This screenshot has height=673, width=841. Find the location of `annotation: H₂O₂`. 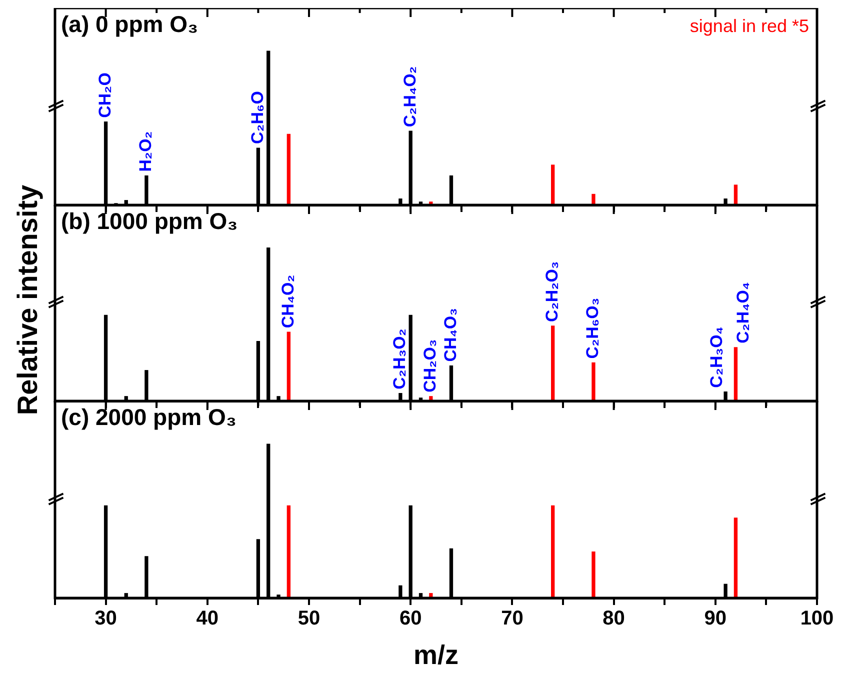

annotation: H₂O₂ is located at coordinates (146, 151).